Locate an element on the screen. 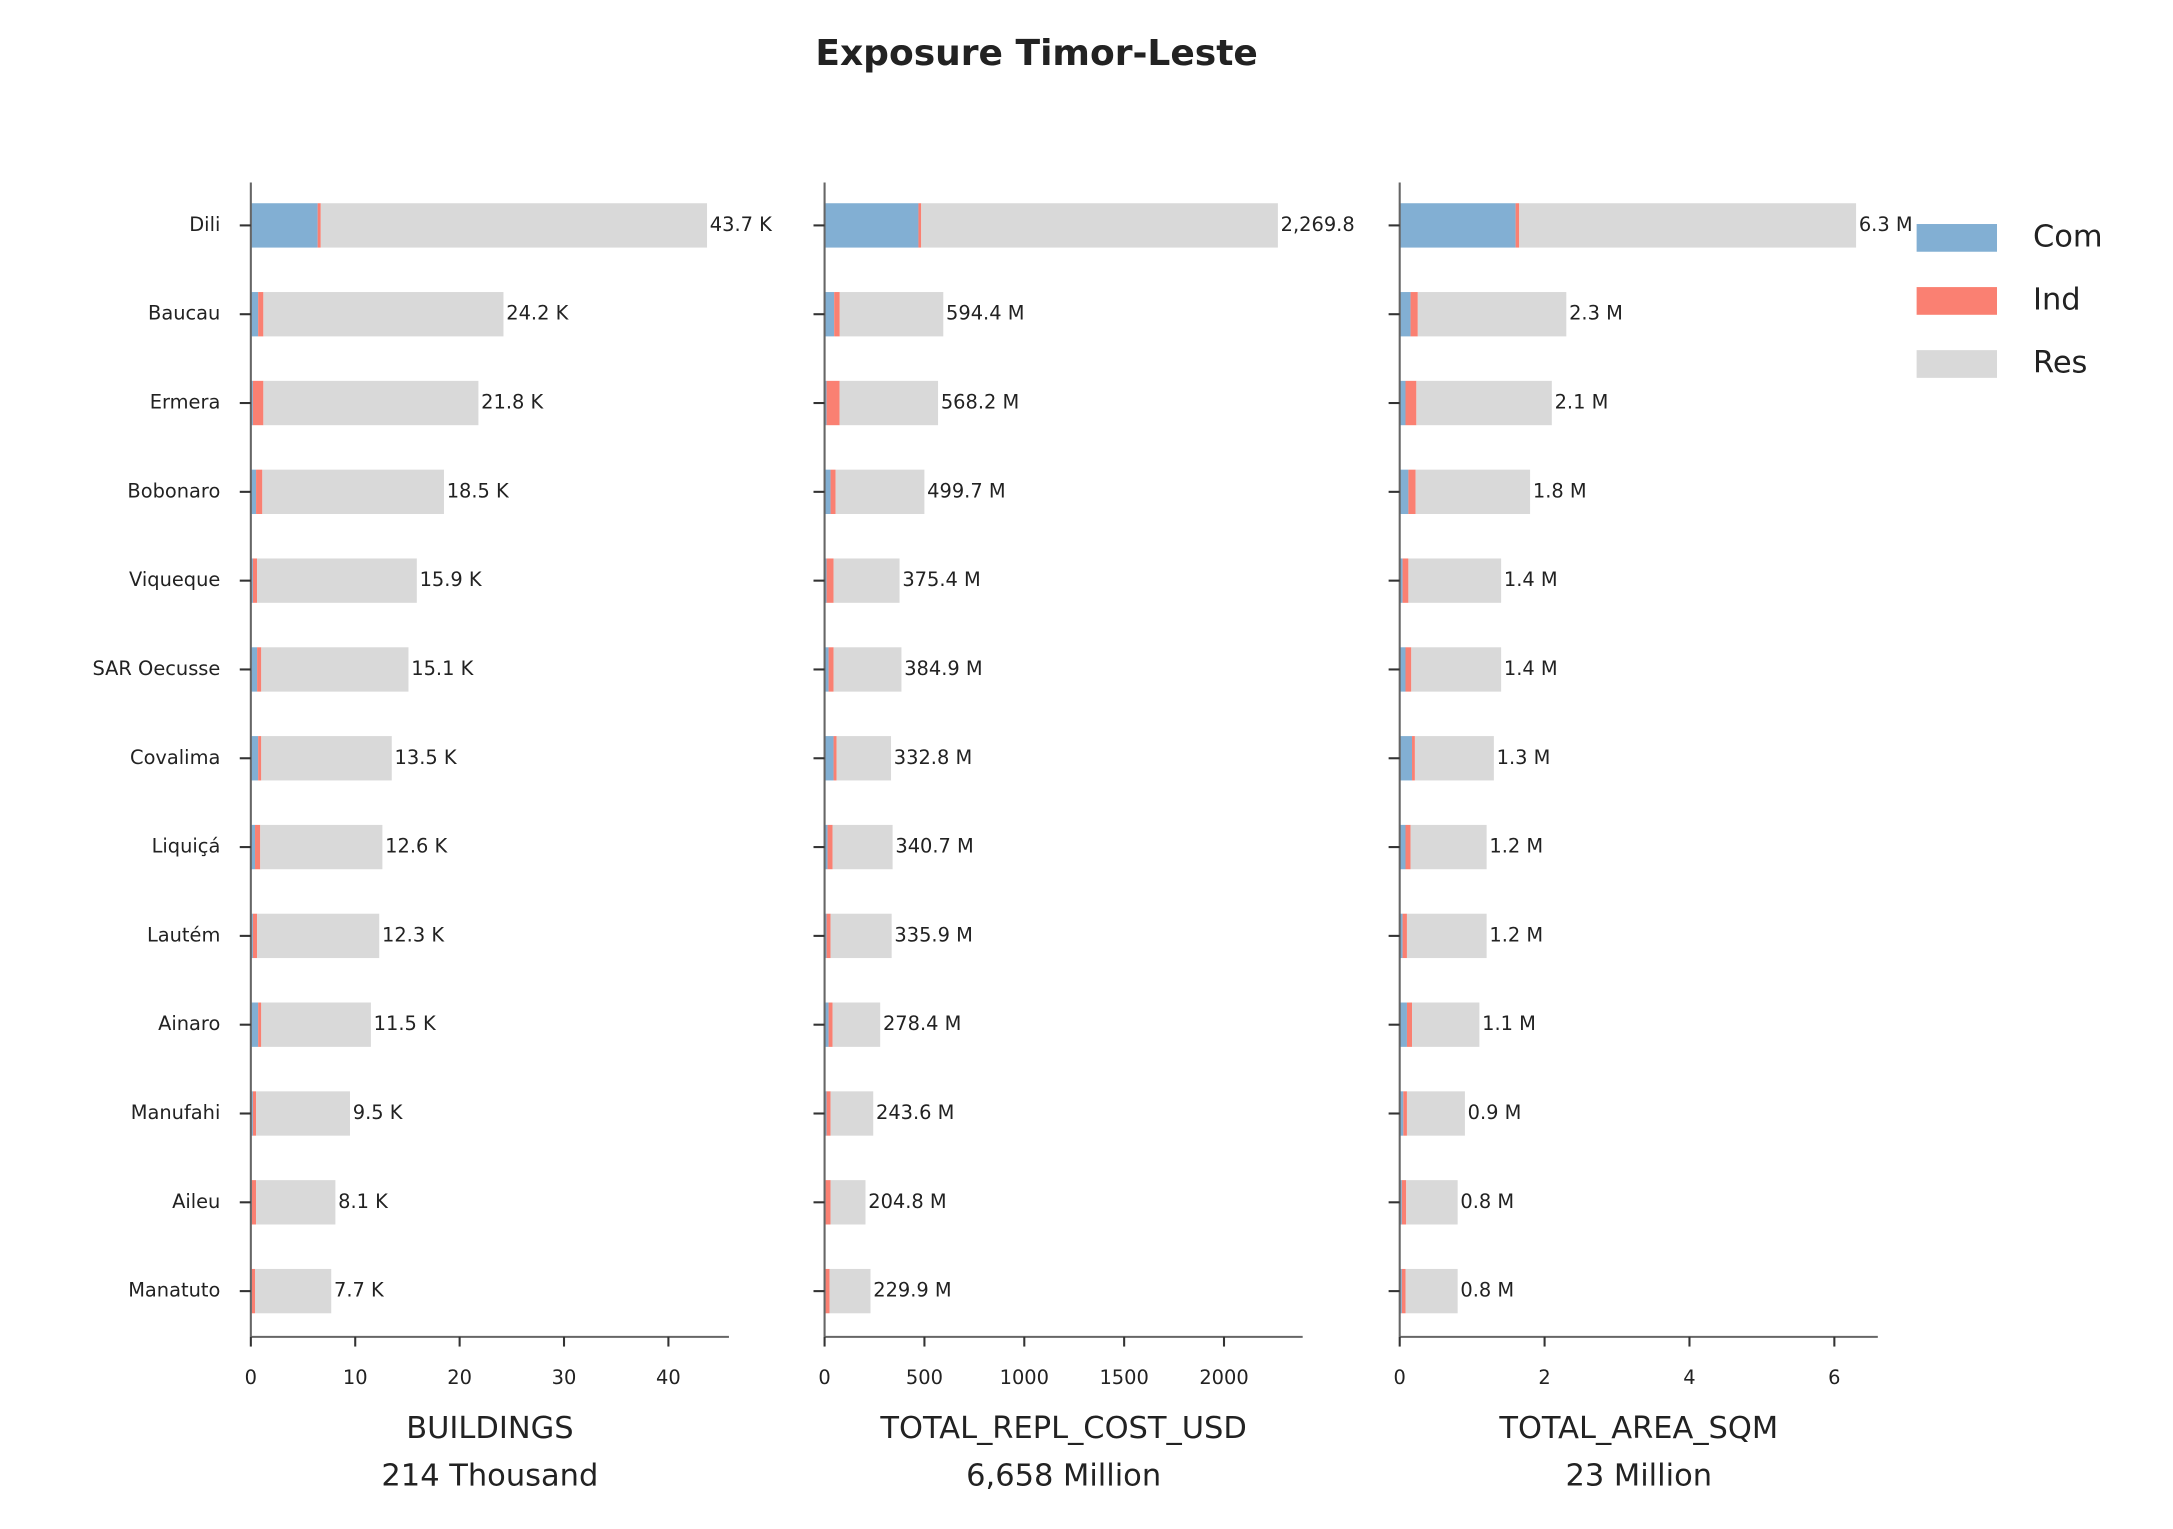 This screenshot has height=1529, width=2173. total-label: 1.8 M is located at coordinates (1560, 490).